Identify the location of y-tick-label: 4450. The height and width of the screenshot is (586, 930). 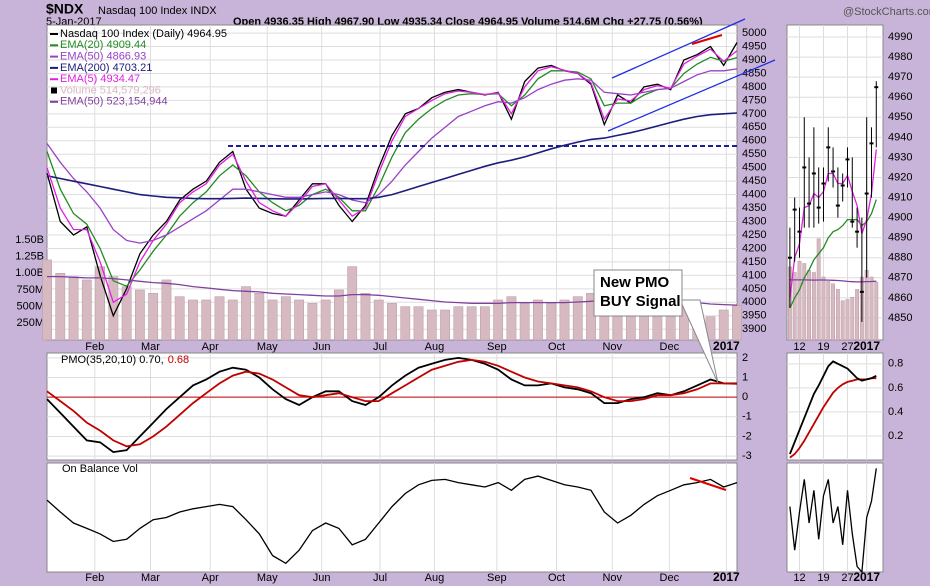
(754, 181).